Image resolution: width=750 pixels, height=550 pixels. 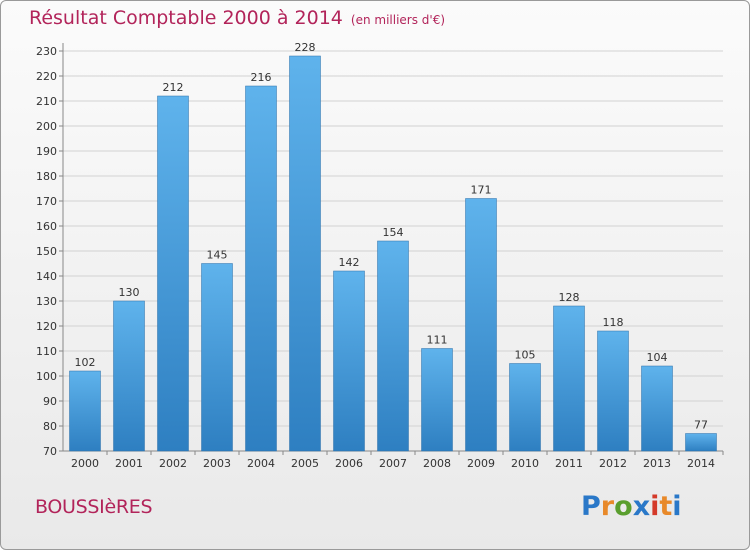 I want to click on bar-2010, so click(x=525, y=407).